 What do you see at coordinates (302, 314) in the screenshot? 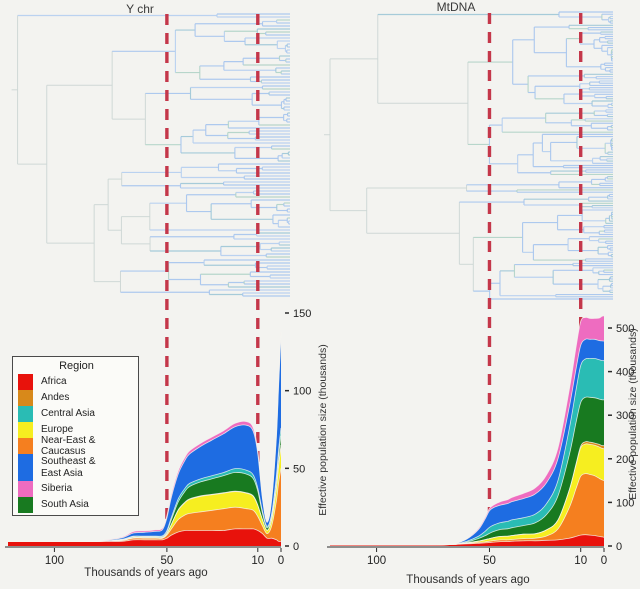
I see `y-tick-label: 150` at bounding box center [302, 314].